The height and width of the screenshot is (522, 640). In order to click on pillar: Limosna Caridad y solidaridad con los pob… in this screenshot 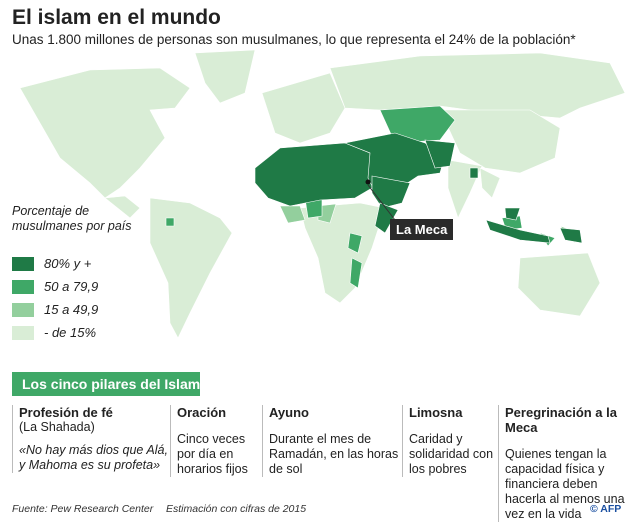, I will do `click(451, 441)`.